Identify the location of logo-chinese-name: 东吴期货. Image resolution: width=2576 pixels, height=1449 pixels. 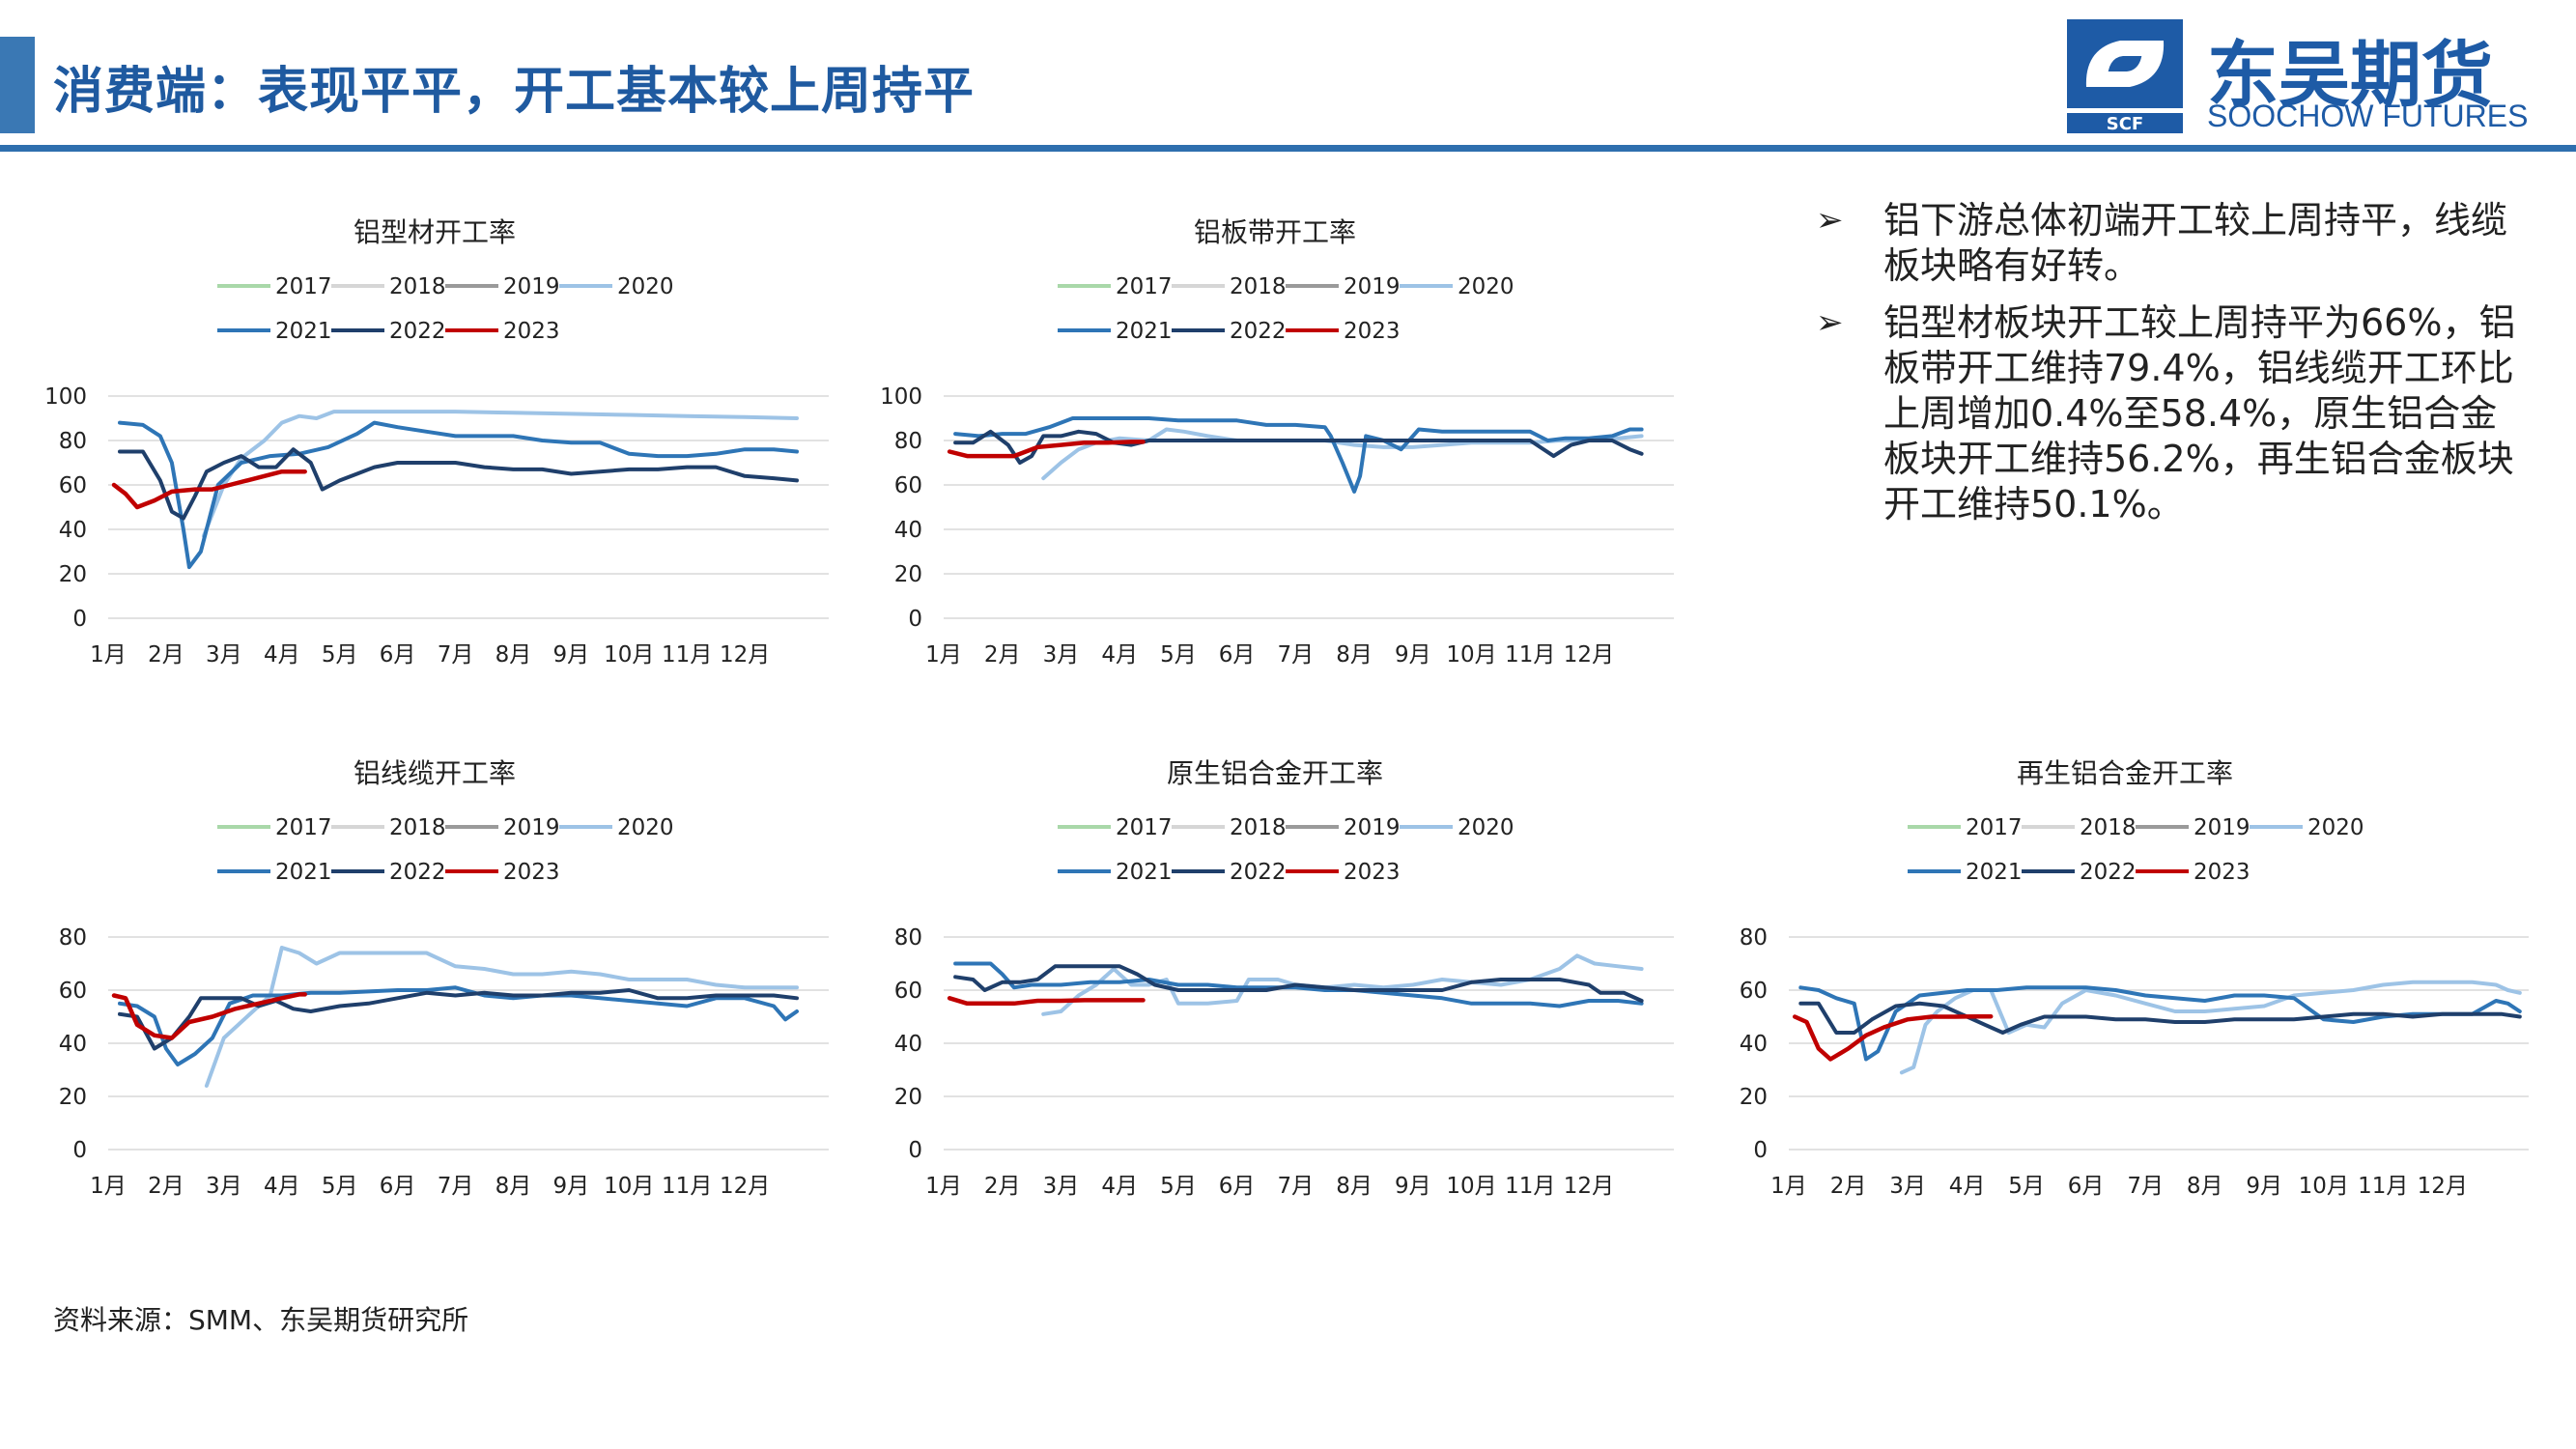
(2350, 75).